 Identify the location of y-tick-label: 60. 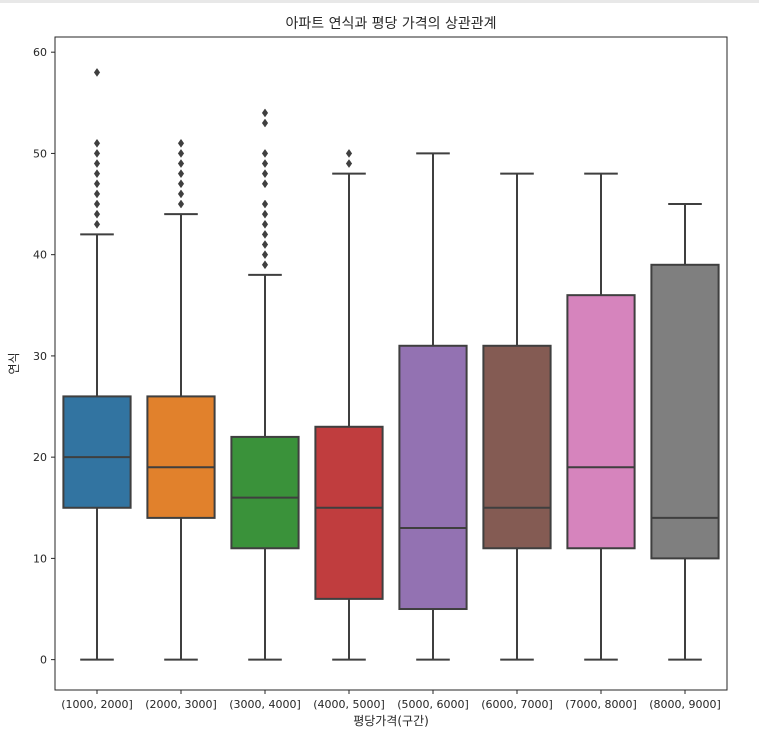
(40, 52).